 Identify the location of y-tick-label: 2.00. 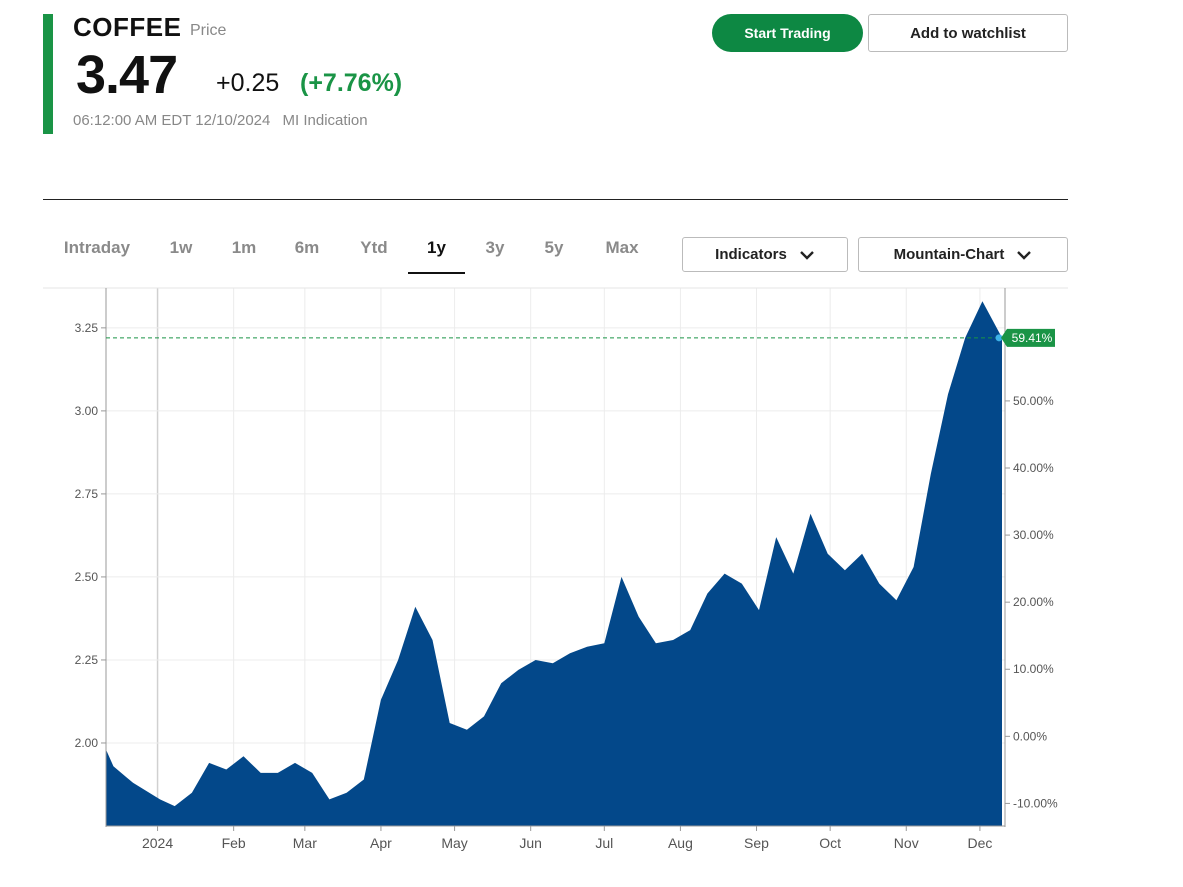
(87, 743).